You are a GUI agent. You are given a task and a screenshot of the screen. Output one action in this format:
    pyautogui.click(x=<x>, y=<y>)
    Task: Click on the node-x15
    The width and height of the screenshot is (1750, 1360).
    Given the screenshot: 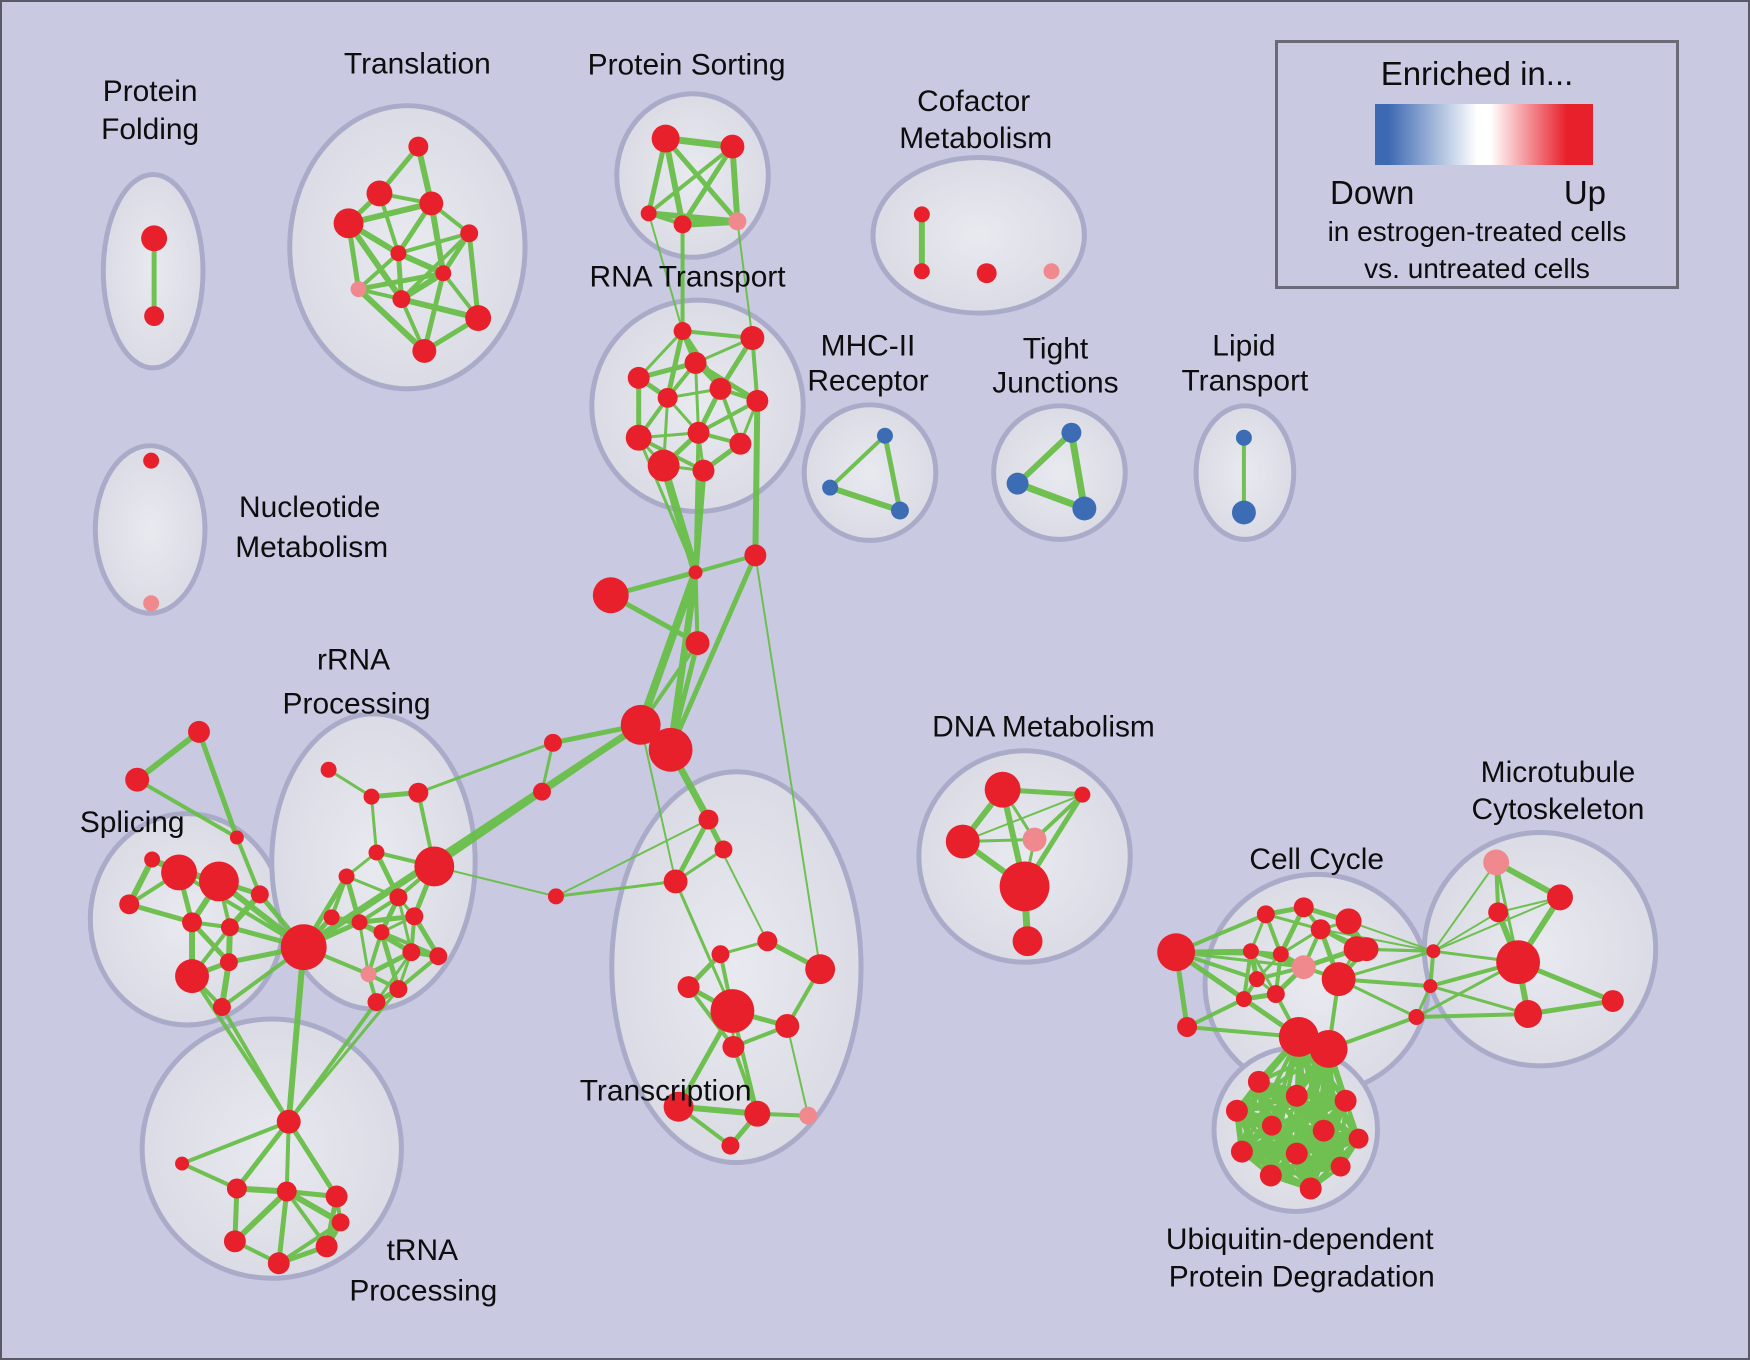 What is the action you would take?
    pyautogui.click(x=730, y=1145)
    